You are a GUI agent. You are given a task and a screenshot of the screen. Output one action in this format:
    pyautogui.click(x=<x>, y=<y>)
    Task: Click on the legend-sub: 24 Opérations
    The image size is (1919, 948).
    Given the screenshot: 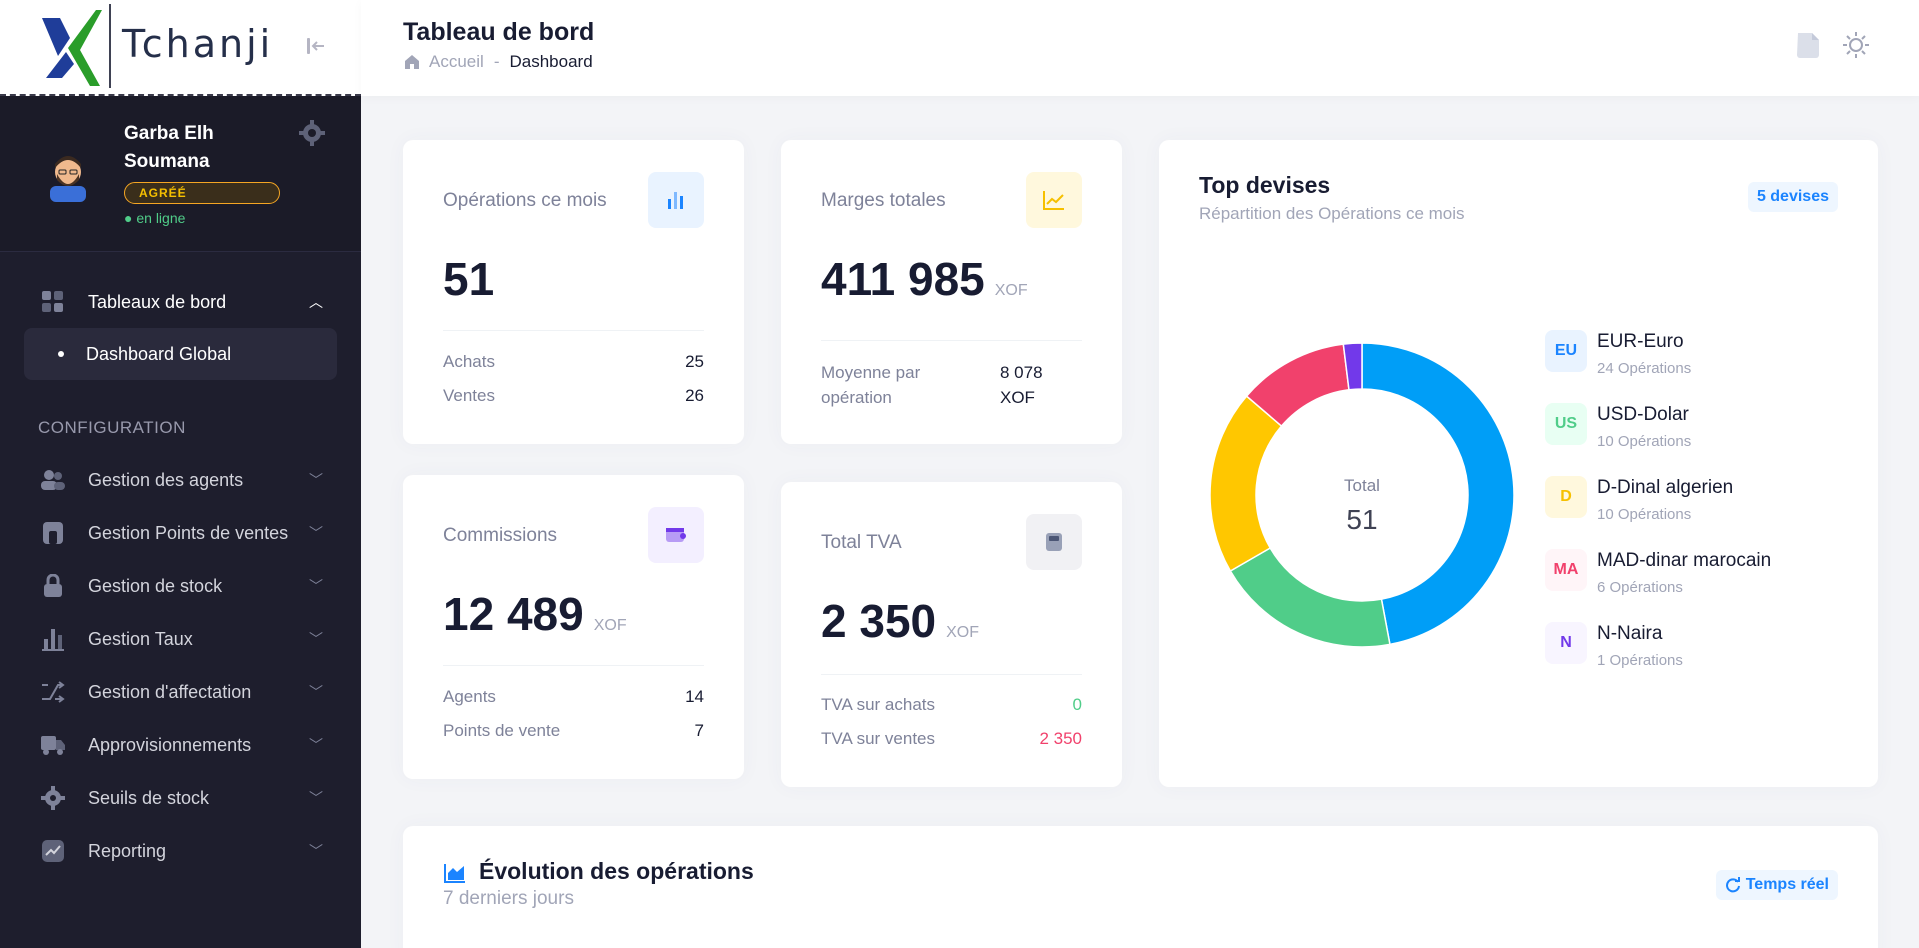 What is the action you would take?
    pyautogui.click(x=1644, y=368)
    